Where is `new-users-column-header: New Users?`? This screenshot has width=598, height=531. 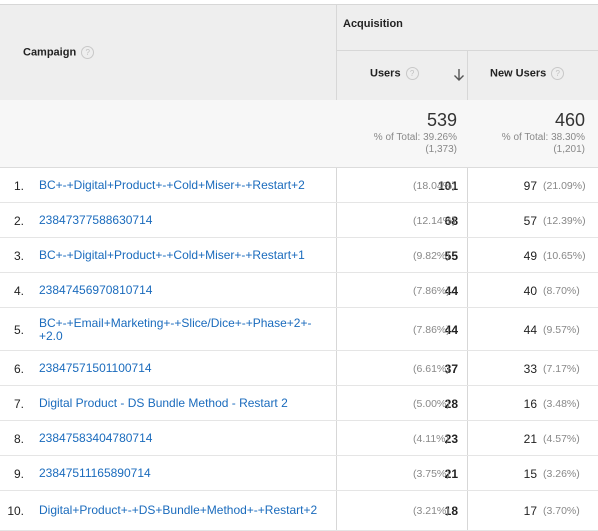 new-users-column-header: New Users? is located at coordinates (527, 73).